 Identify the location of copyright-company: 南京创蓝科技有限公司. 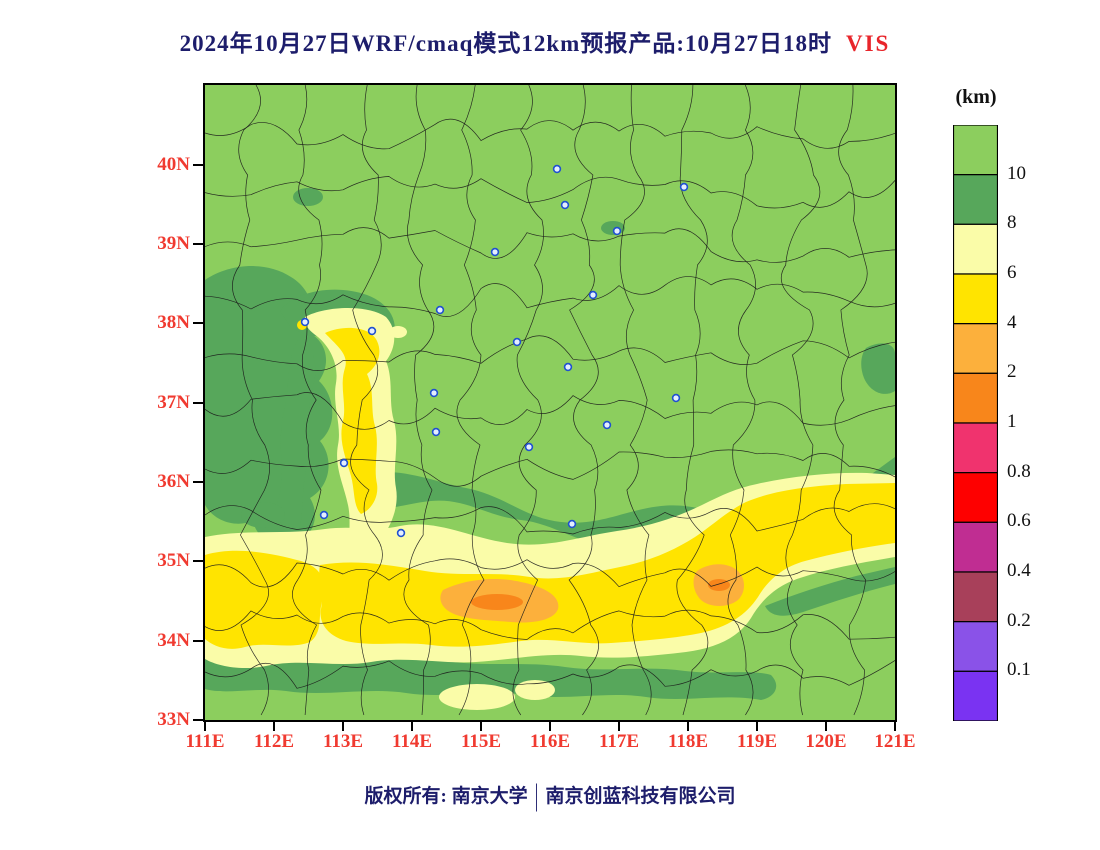
(640, 796).